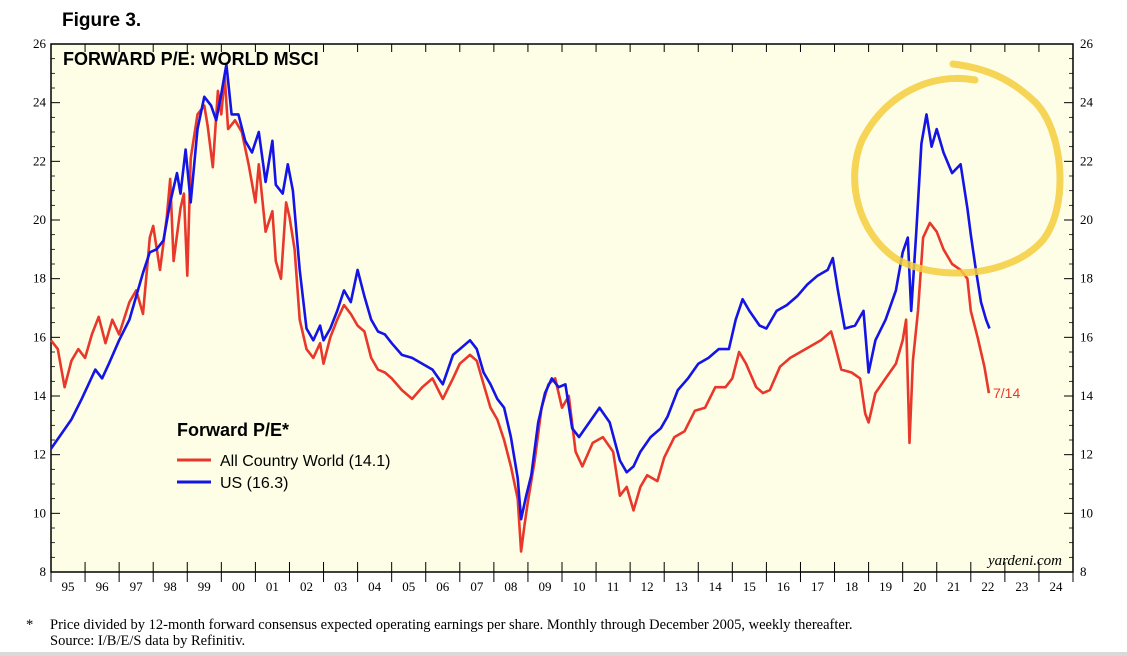 The image size is (1127, 656). What do you see at coordinates (1087, 395) in the screenshot?
I see `y-tick-label-right: 14` at bounding box center [1087, 395].